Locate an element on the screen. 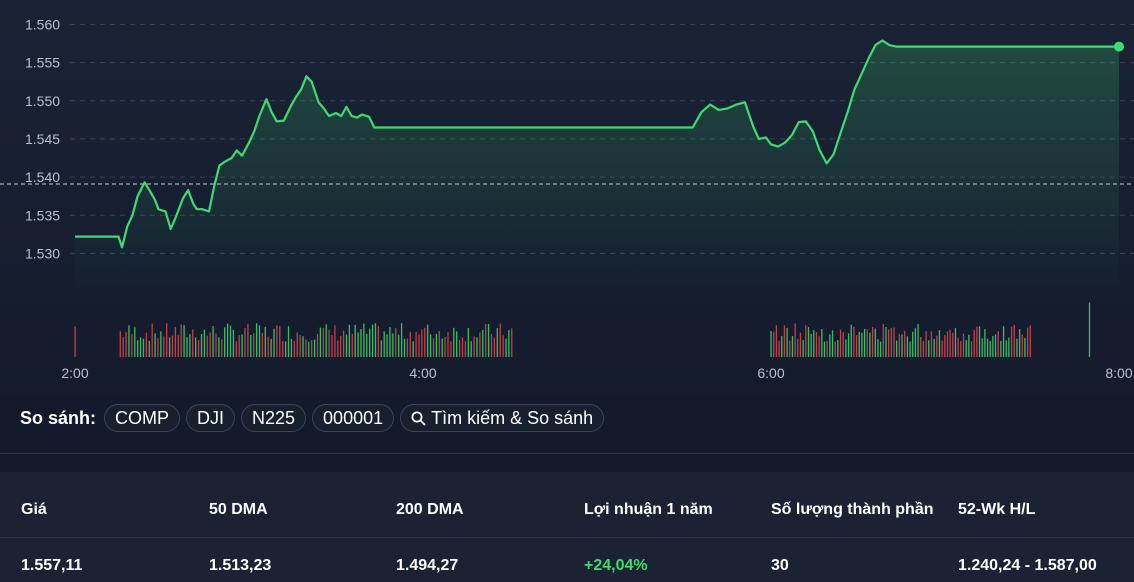 Image resolution: width=1134 pixels, height=582 pixels. stat-label-price: Giá is located at coordinates (34, 509).